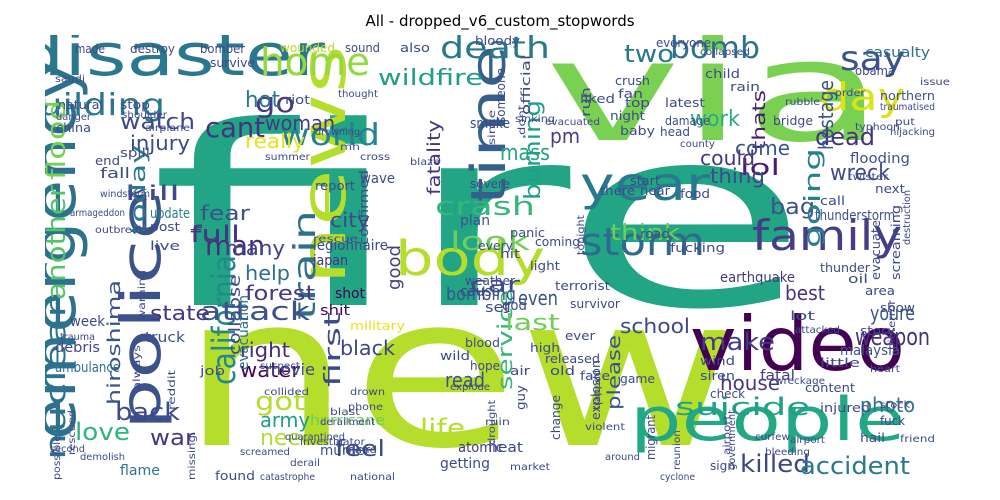 The width and height of the screenshot is (1000, 500). Describe the element at coordinates (572, 122) in the screenshot. I see `word-evacuated: evacuated` at that location.